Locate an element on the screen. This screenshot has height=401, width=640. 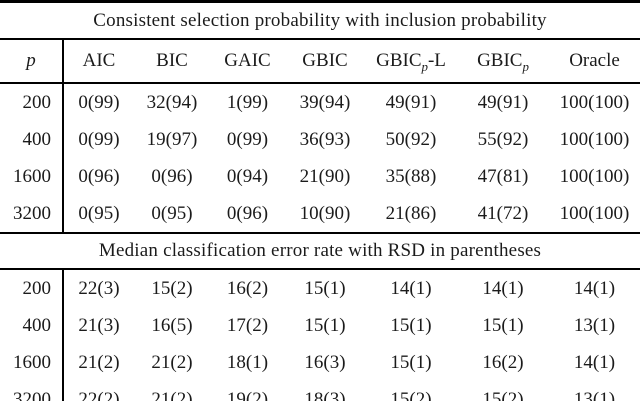
table-cell: 21(90) is located at coordinates (325, 176).